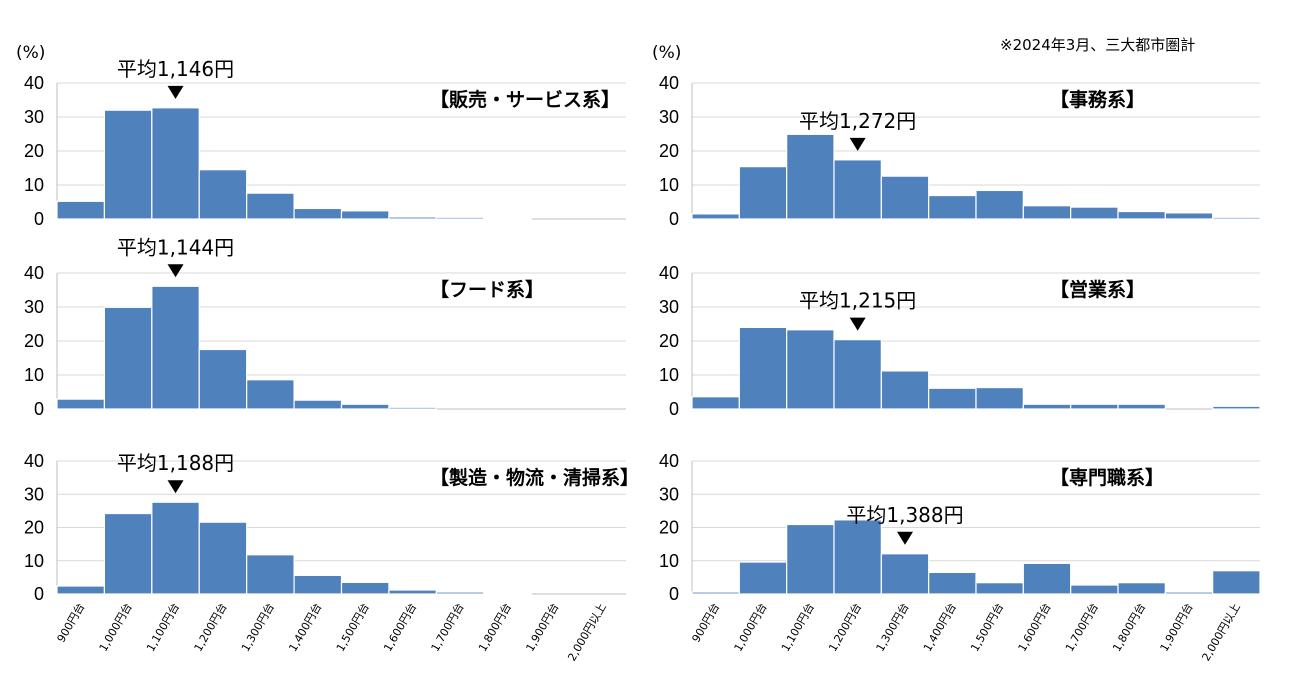 The width and height of the screenshot is (1297, 694). What do you see at coordinates (750, 627) in the screenshot?
I see `x-tick-label: 1,000円台` at bounding box center [750, 627].